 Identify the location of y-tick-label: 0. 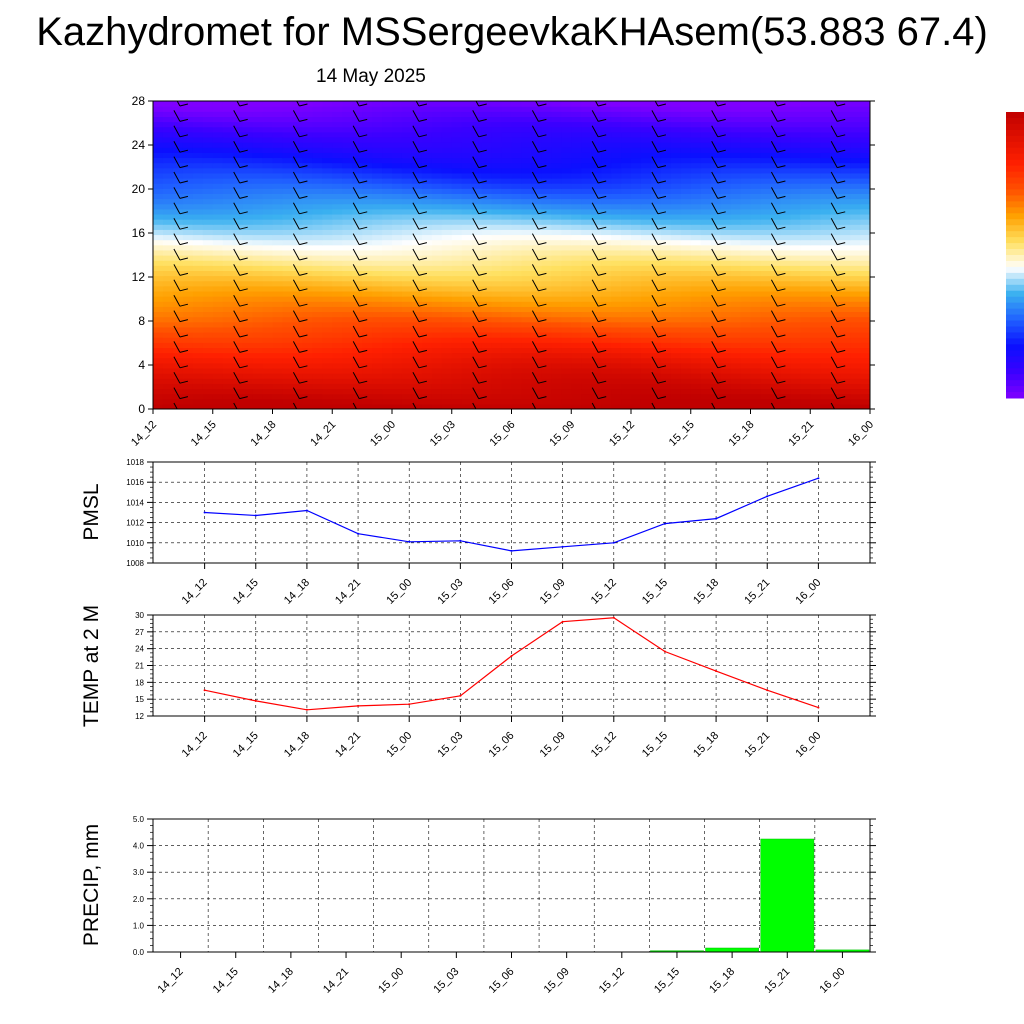
(141, 409).